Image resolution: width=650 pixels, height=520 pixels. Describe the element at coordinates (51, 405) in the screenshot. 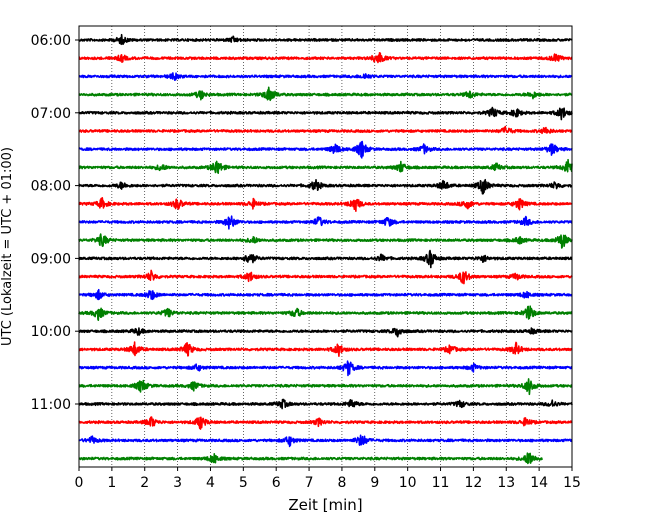

I see `y-tick-label: 11:00` at that location.